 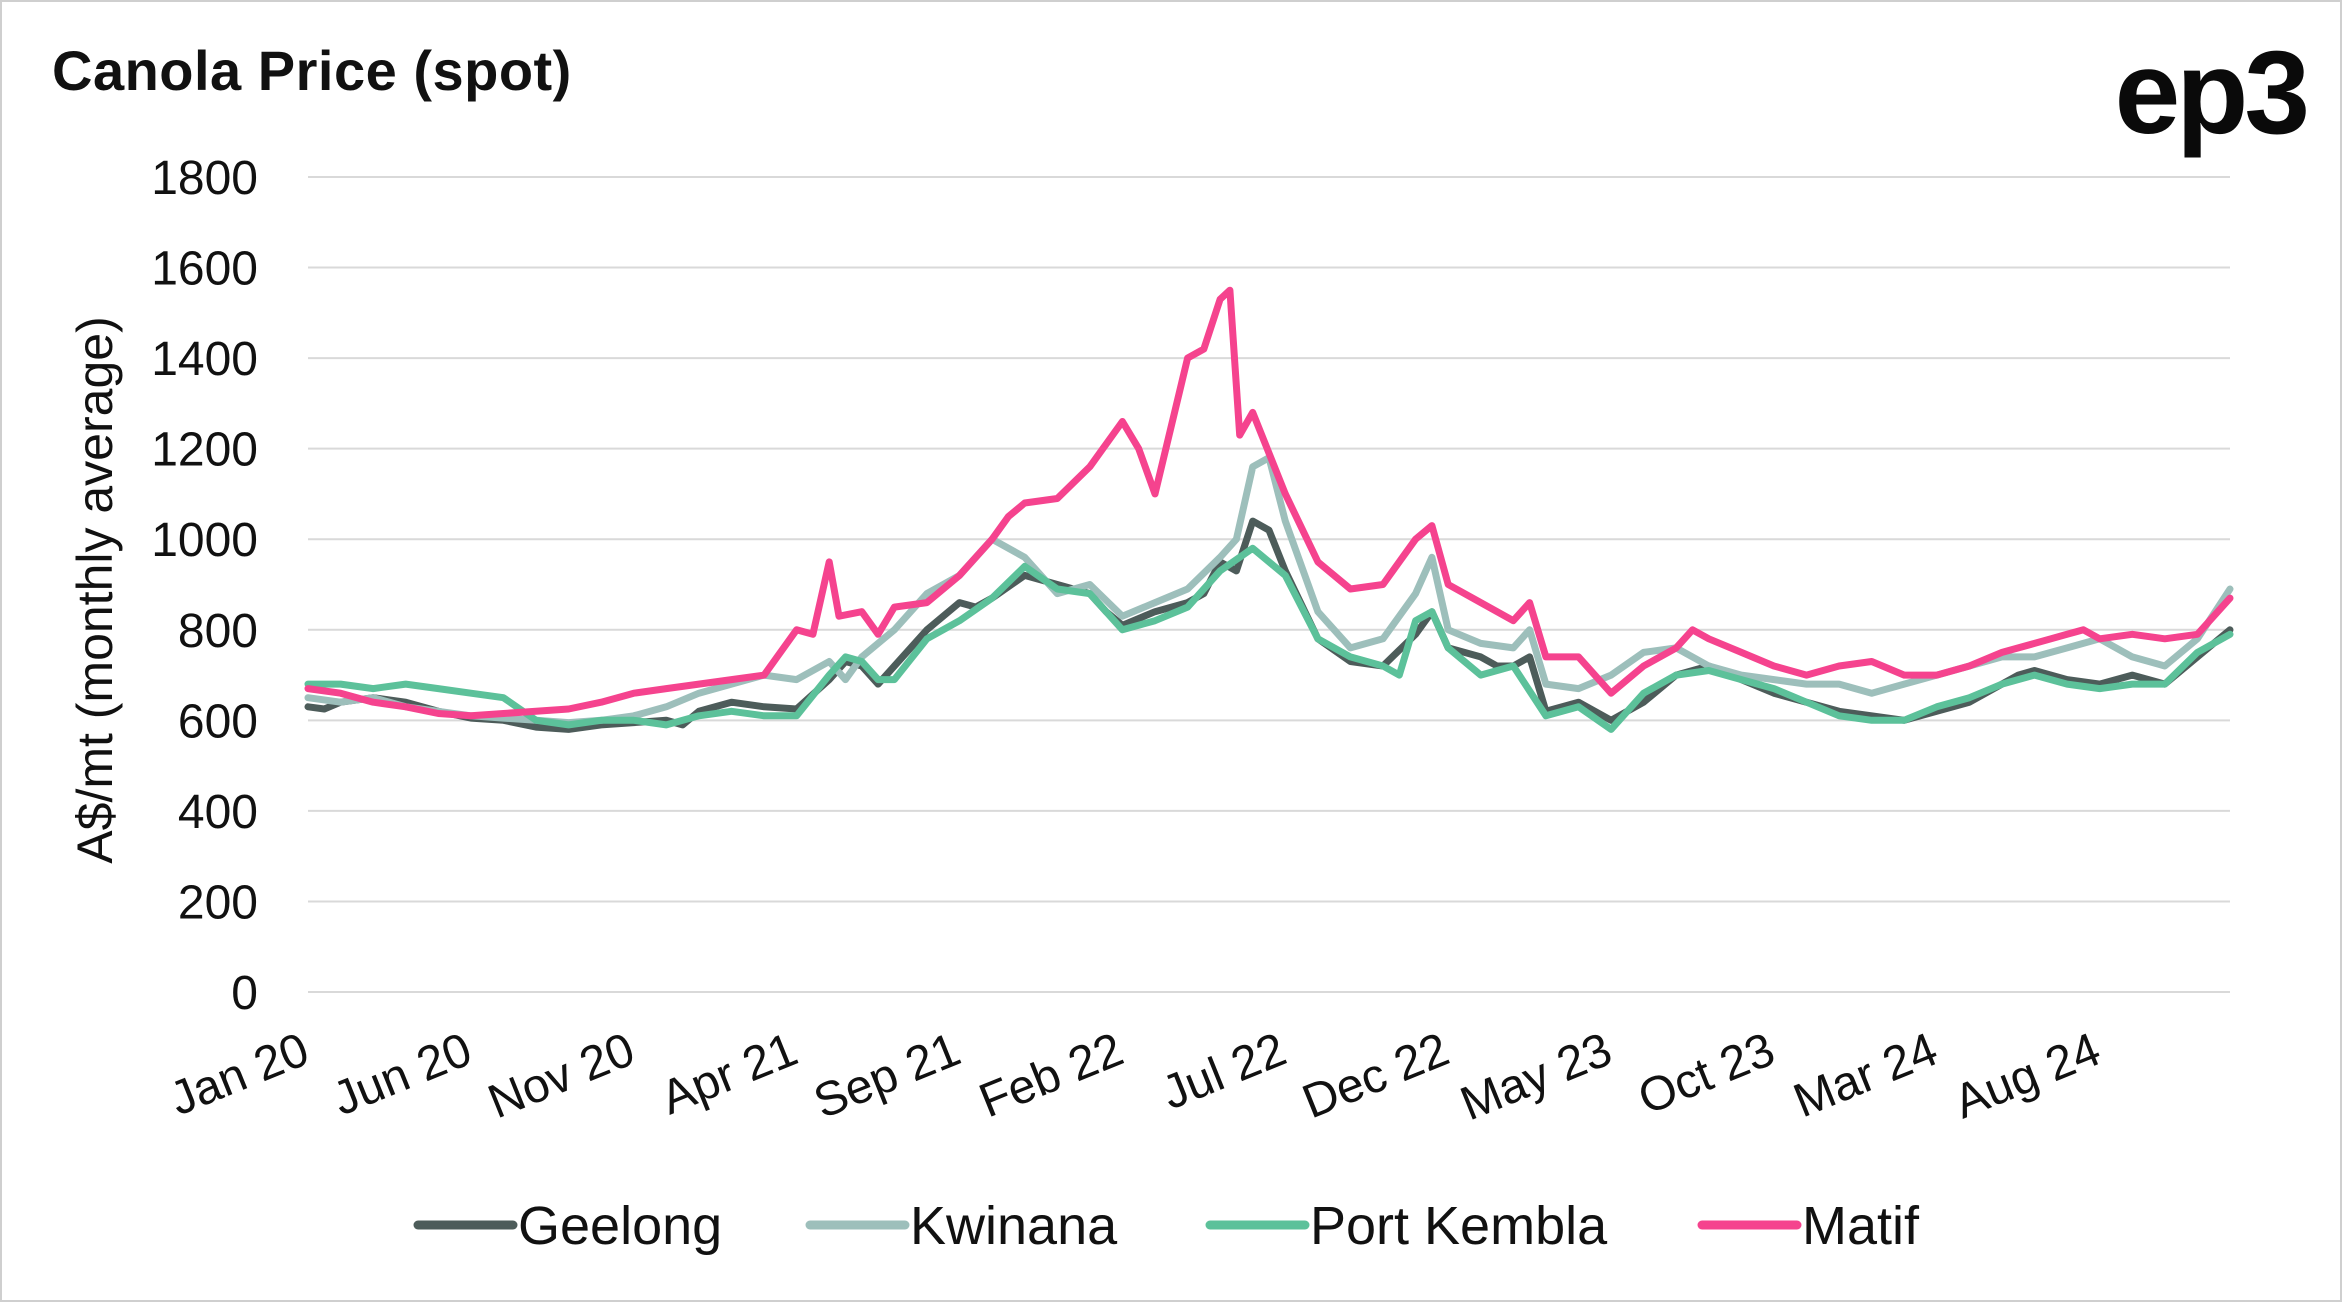 What do you see at coordinates (204, 540) in the screenshot?
I see `y-tick-label: 1000` at bounding box center [204, 540].